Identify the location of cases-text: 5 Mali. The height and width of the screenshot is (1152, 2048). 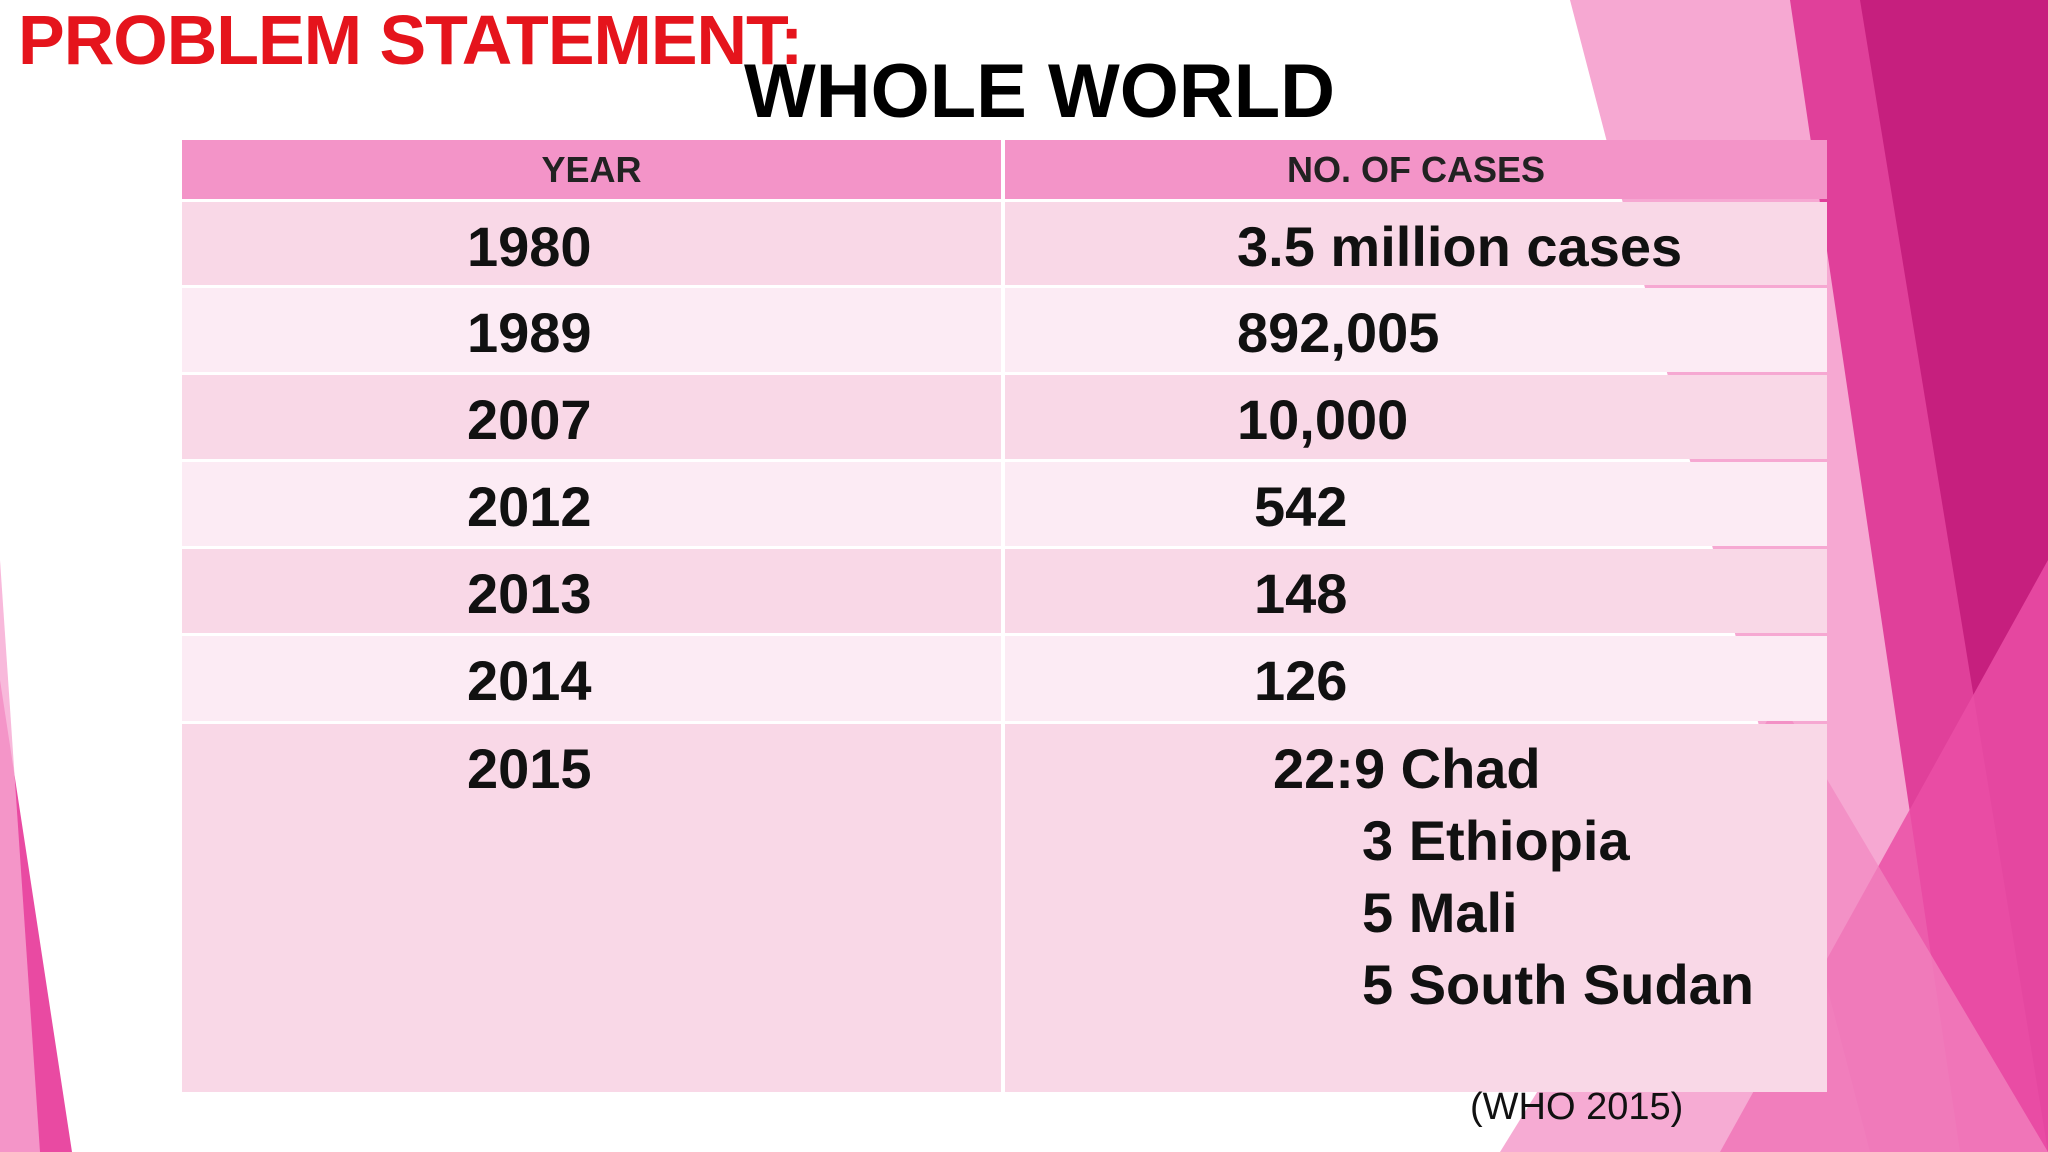
(1440, 912).